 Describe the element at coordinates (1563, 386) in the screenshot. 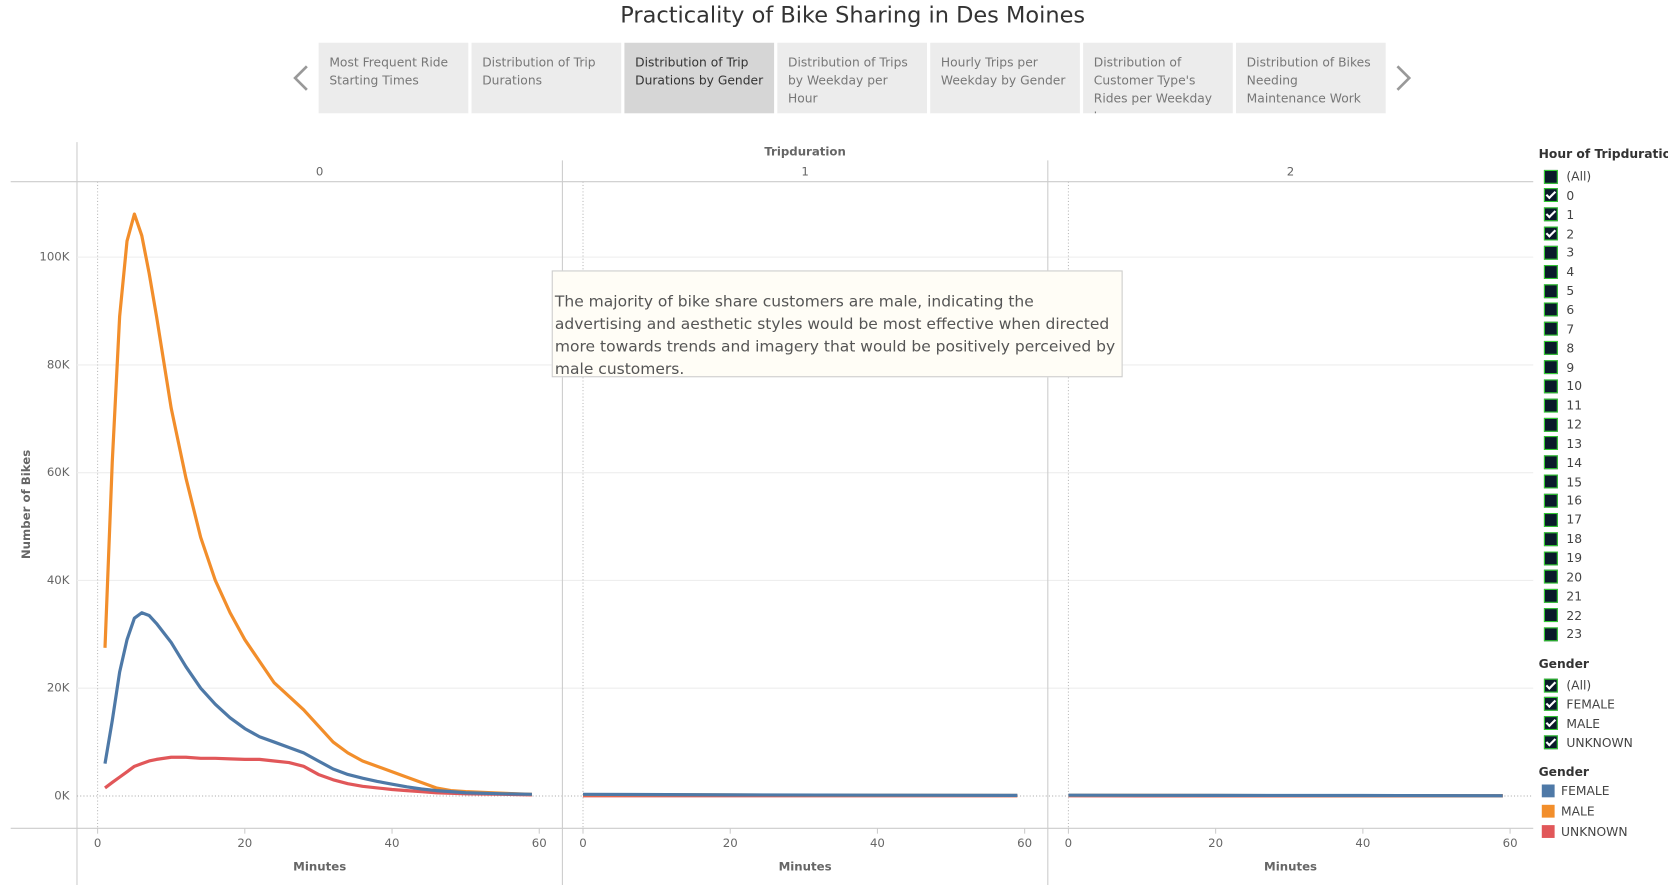

I see `filter-item: 10` at that location.